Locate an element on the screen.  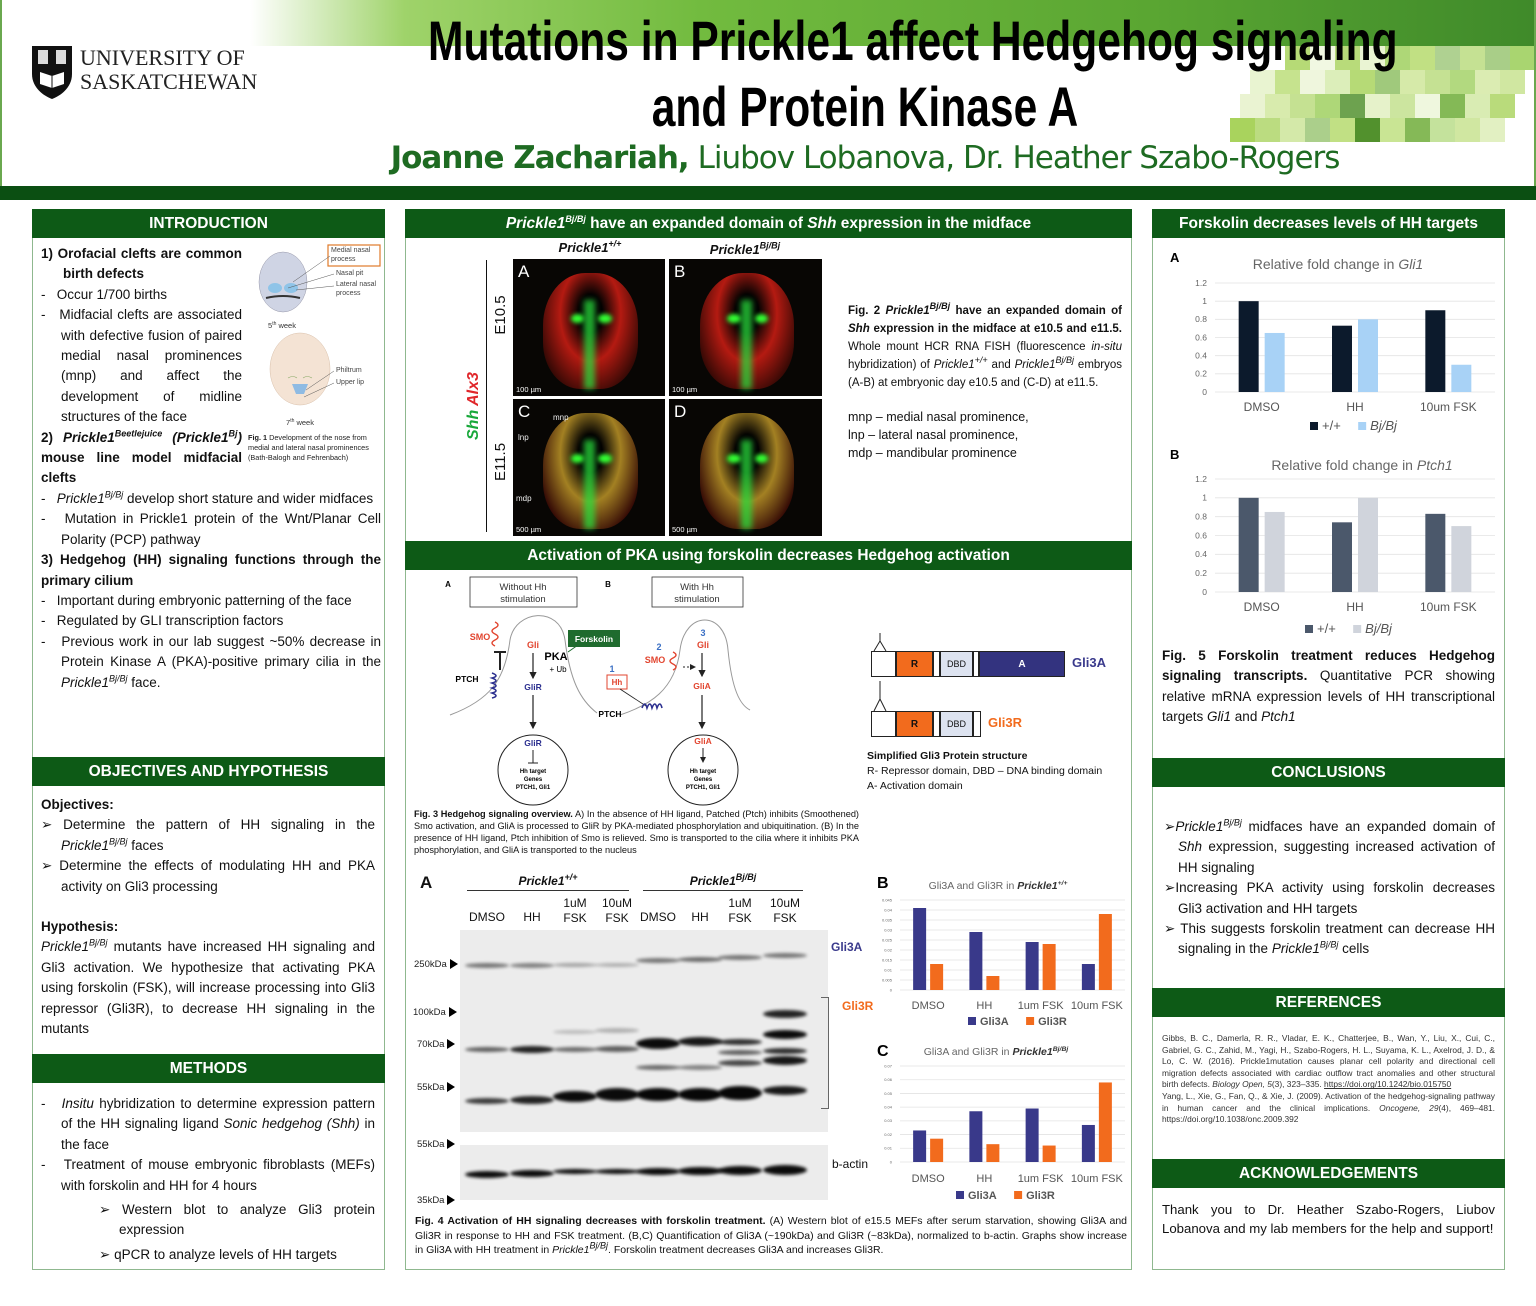
method-subitem: ➢ qPCR to analyze levels of HH targets is located at coordinates (218, 1254).